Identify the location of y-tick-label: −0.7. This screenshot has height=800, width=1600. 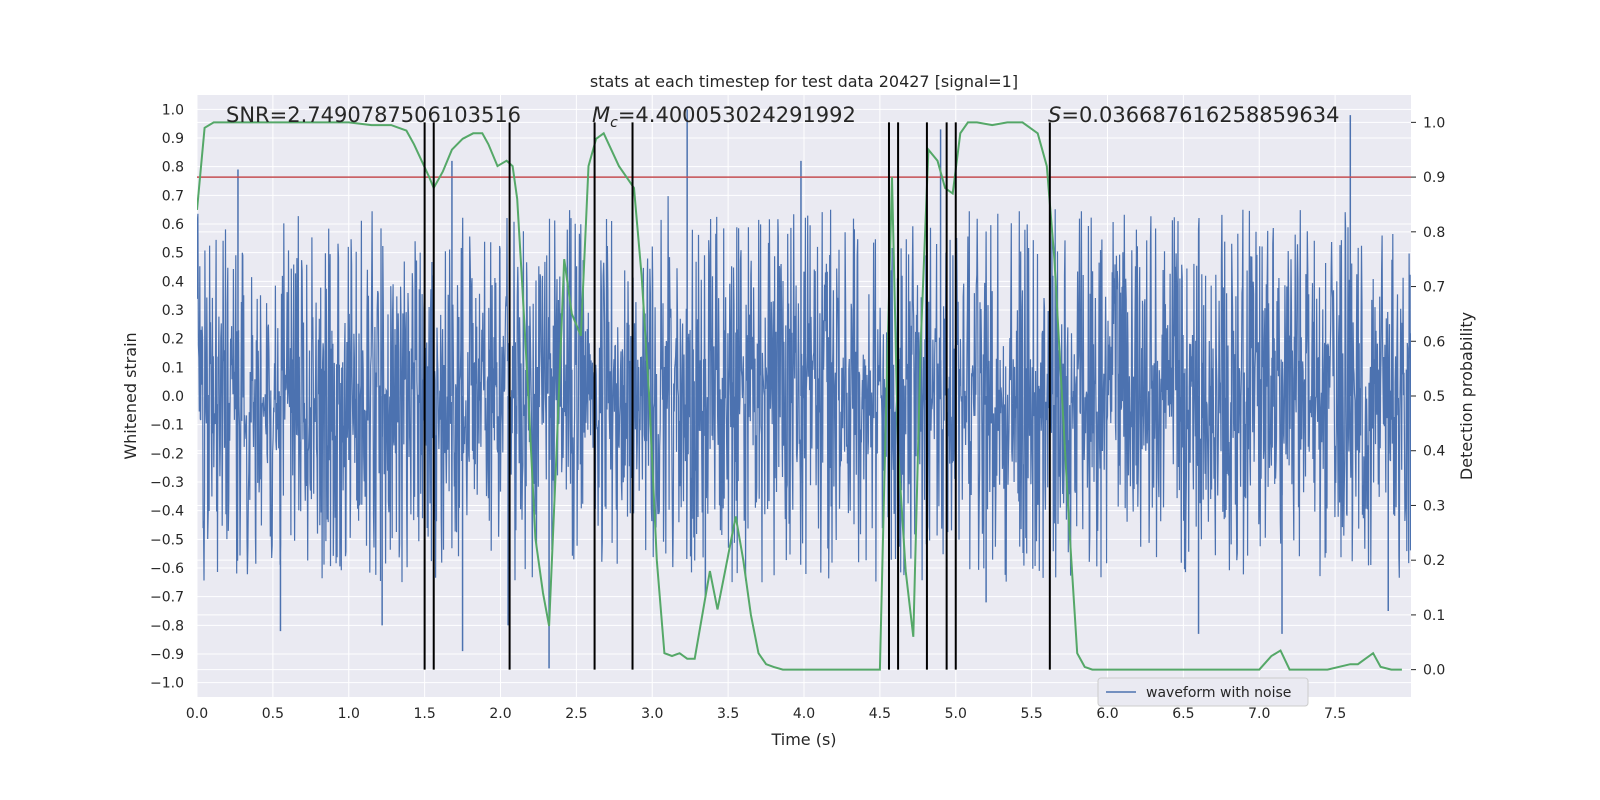
(167, 598).